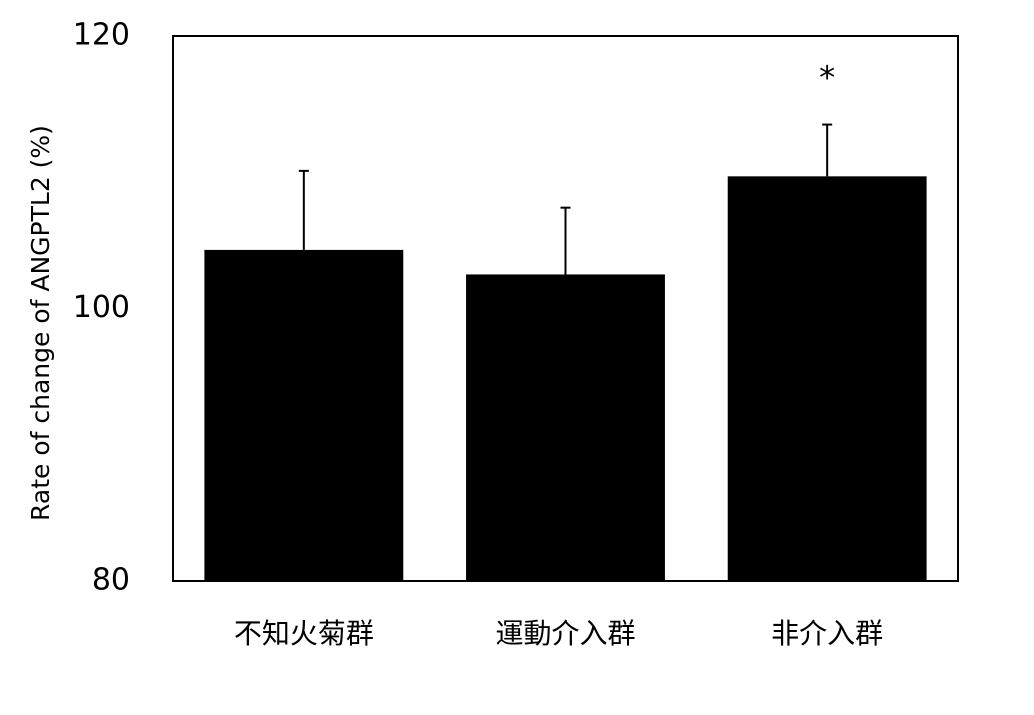 This screenshot has height=715, width=1034. Describe the element at coordinates (304, 633) in the screenshot. I see `x-tick-label: 不知火菊群` at that location.